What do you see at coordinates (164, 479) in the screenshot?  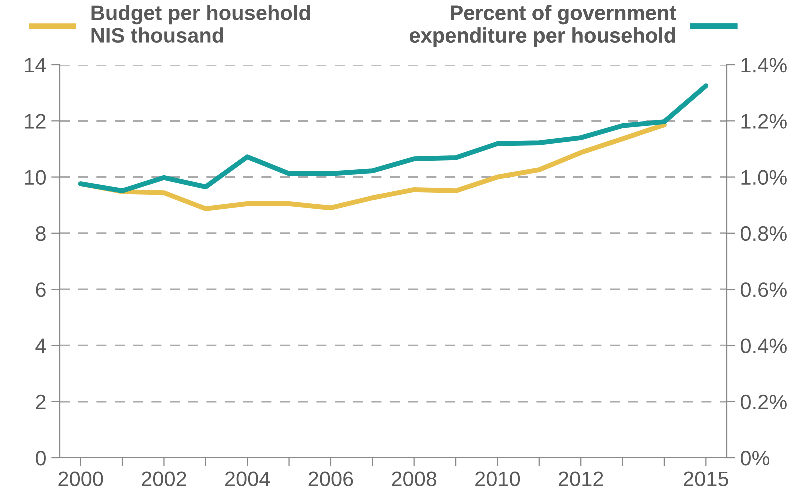 I see `x-tick-label: 2002` at bounding box center [164, 479].